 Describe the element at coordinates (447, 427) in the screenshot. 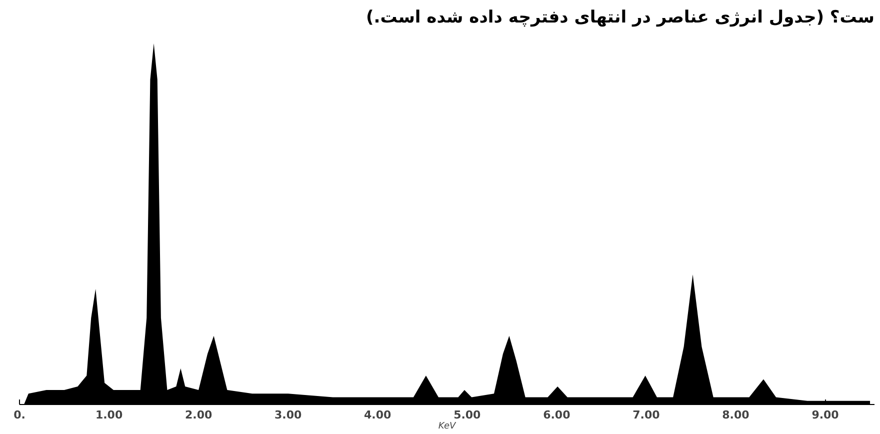

I see `x-axis-title: KeV` at that location.